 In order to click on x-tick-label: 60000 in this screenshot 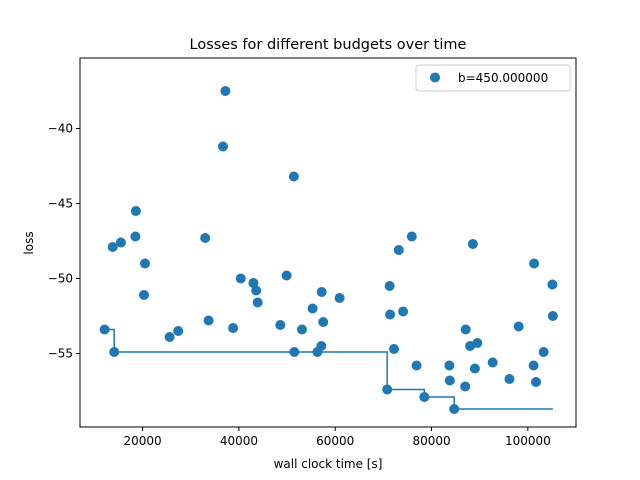, I will do `click(335, 441)`.